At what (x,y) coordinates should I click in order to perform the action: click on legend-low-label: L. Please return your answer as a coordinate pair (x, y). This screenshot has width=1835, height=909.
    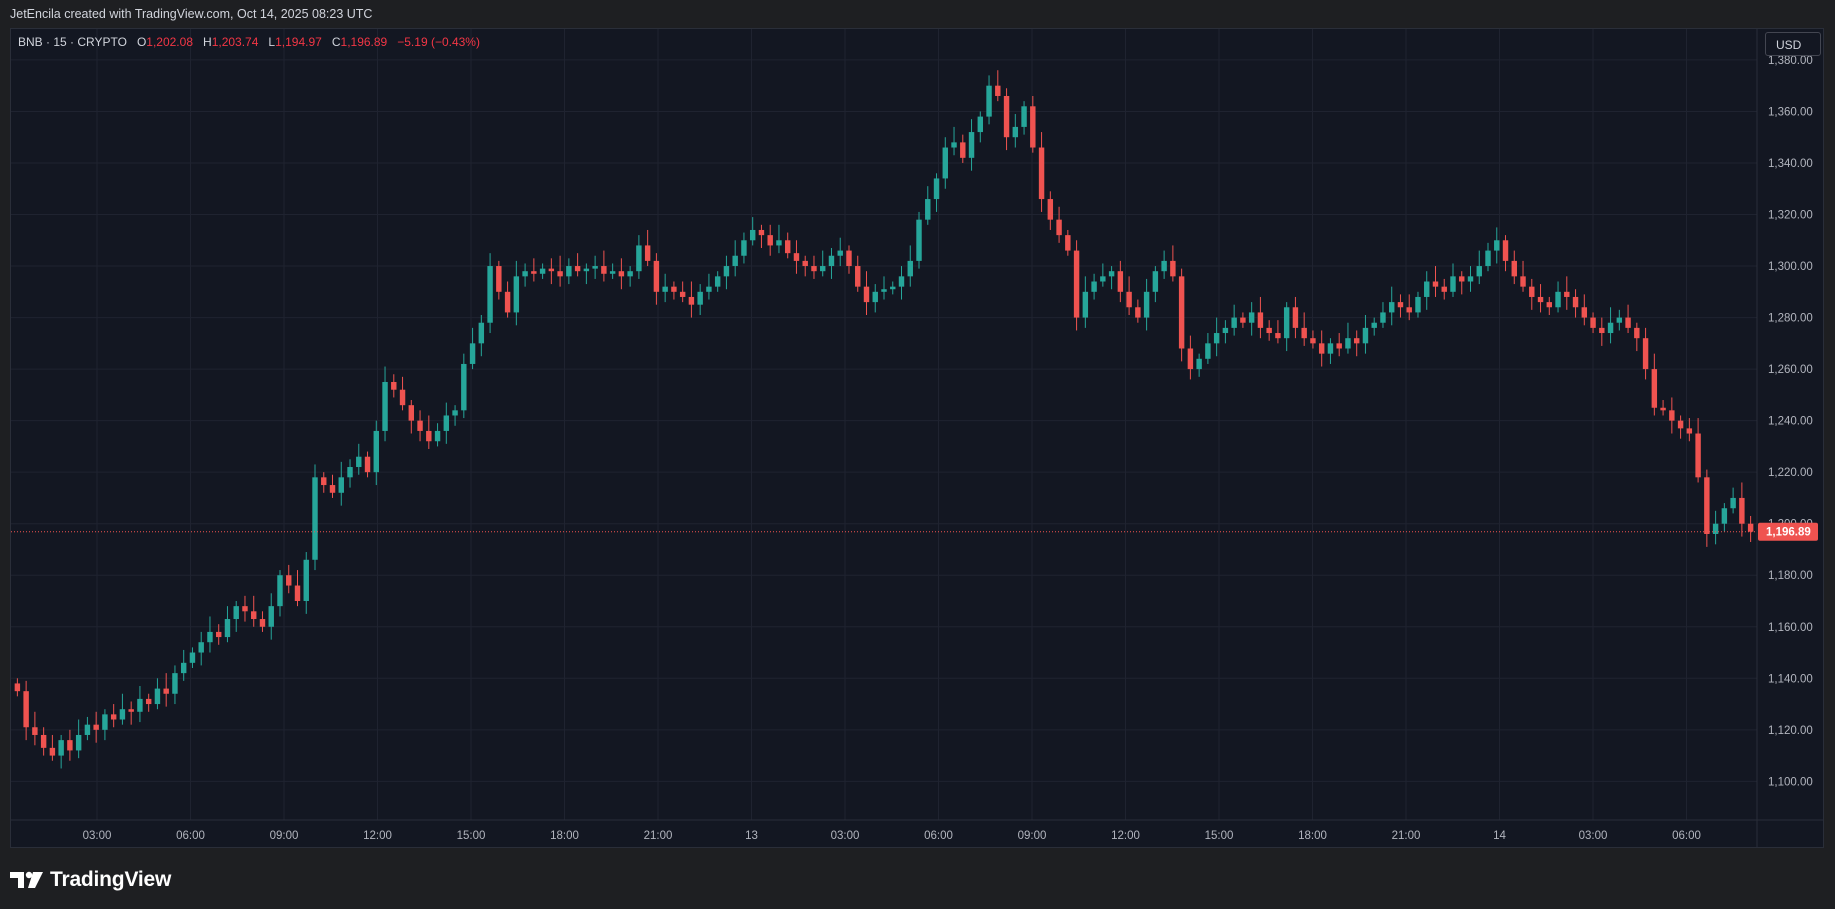
    Looking at the image, I should click on (272, 42).